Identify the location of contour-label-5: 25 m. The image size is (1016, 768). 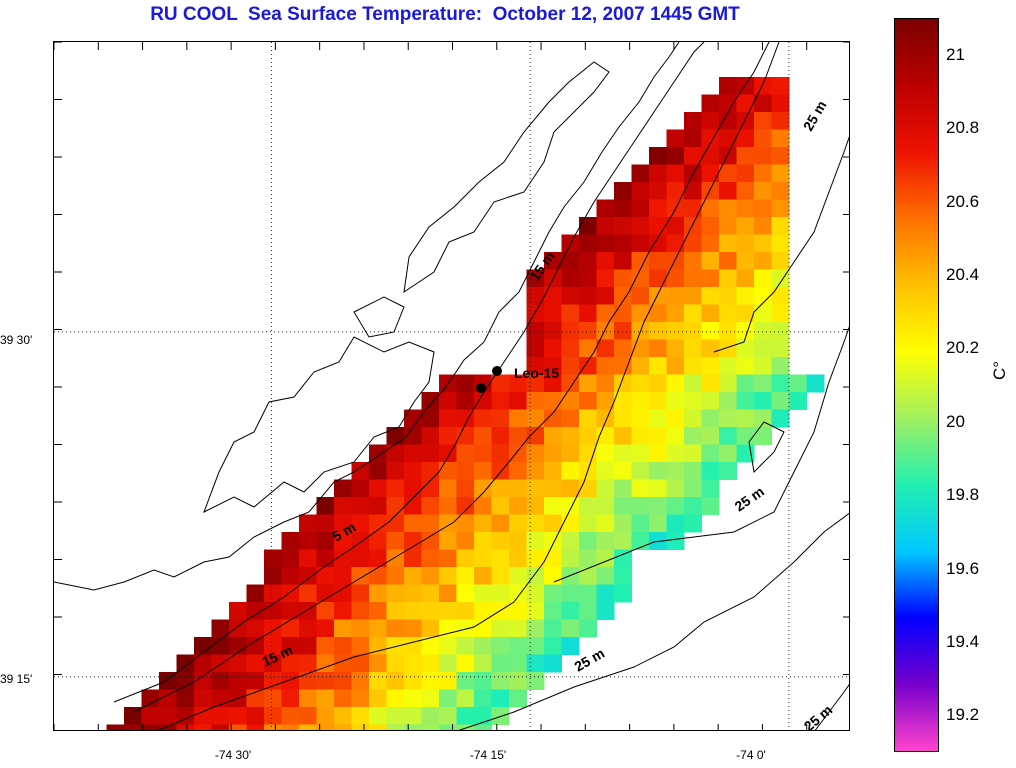
(815, 116).